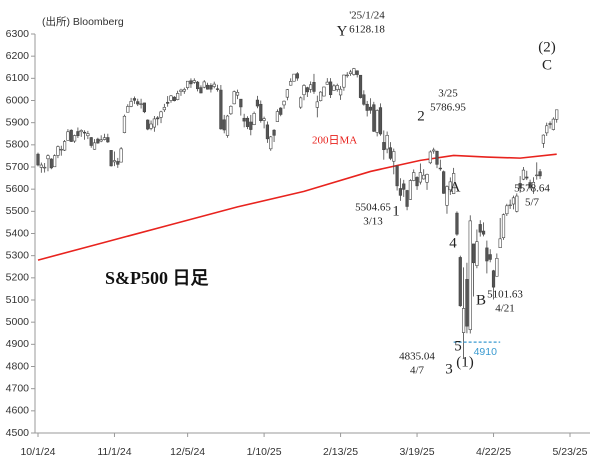 The width and height of the screenshot is (604, 467). I want to click on y-tick-label: 4700, so click(18, 388).